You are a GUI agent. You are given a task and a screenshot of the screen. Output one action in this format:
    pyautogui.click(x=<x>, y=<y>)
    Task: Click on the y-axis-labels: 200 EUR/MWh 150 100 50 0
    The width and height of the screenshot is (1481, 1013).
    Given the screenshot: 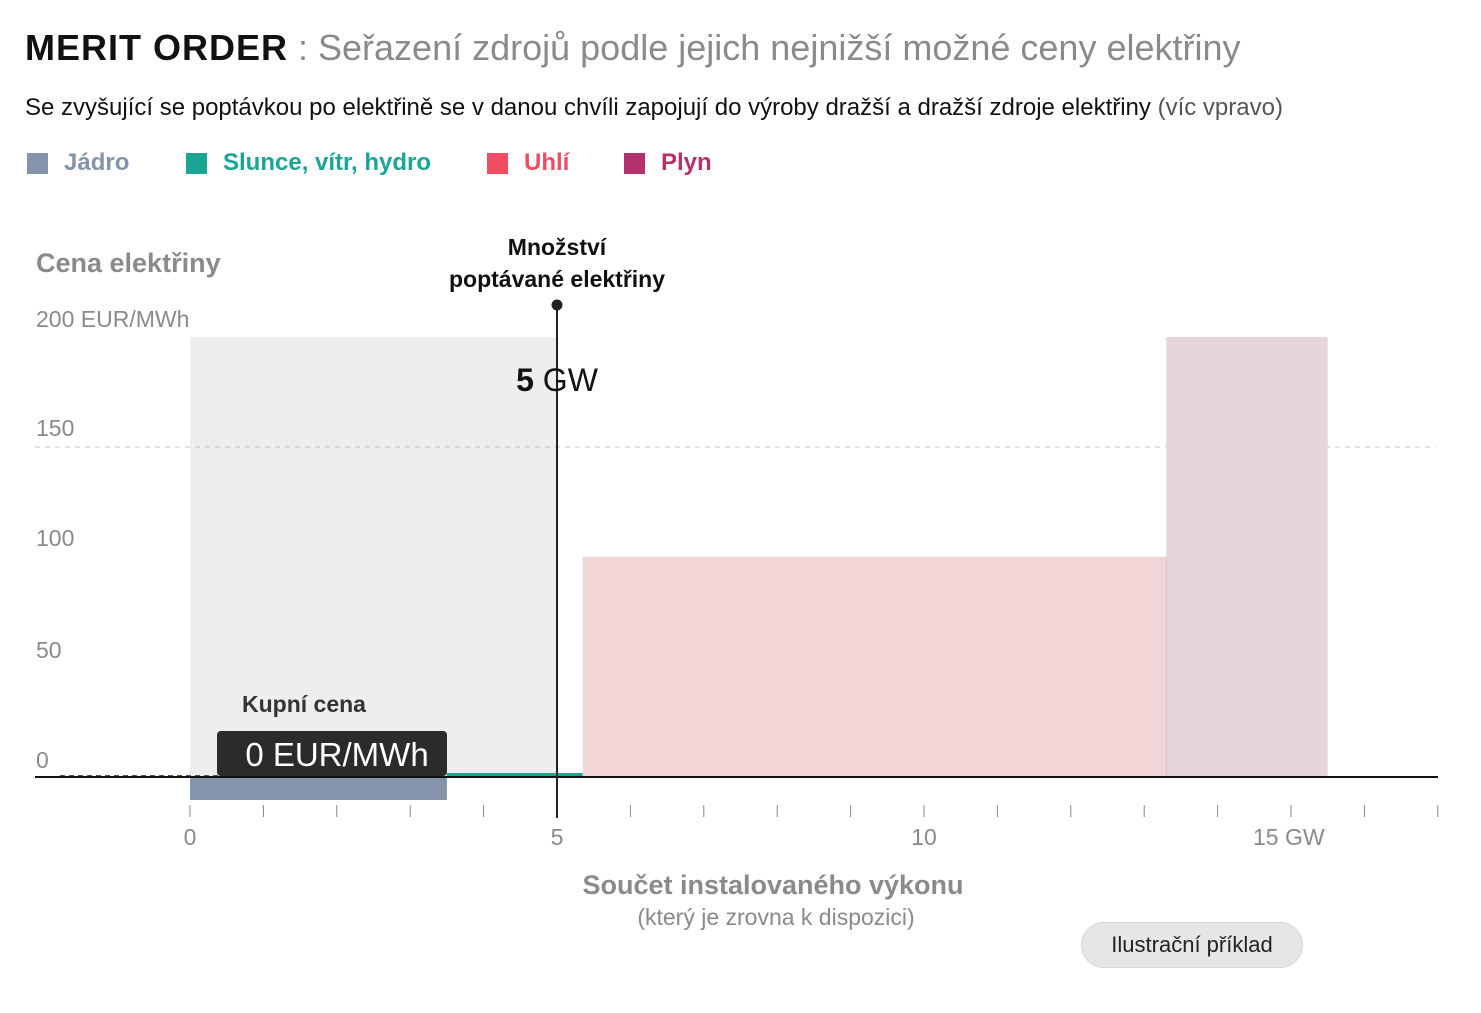 What is the action you would take?
    pyautogui.click(x=112, y=539)
    